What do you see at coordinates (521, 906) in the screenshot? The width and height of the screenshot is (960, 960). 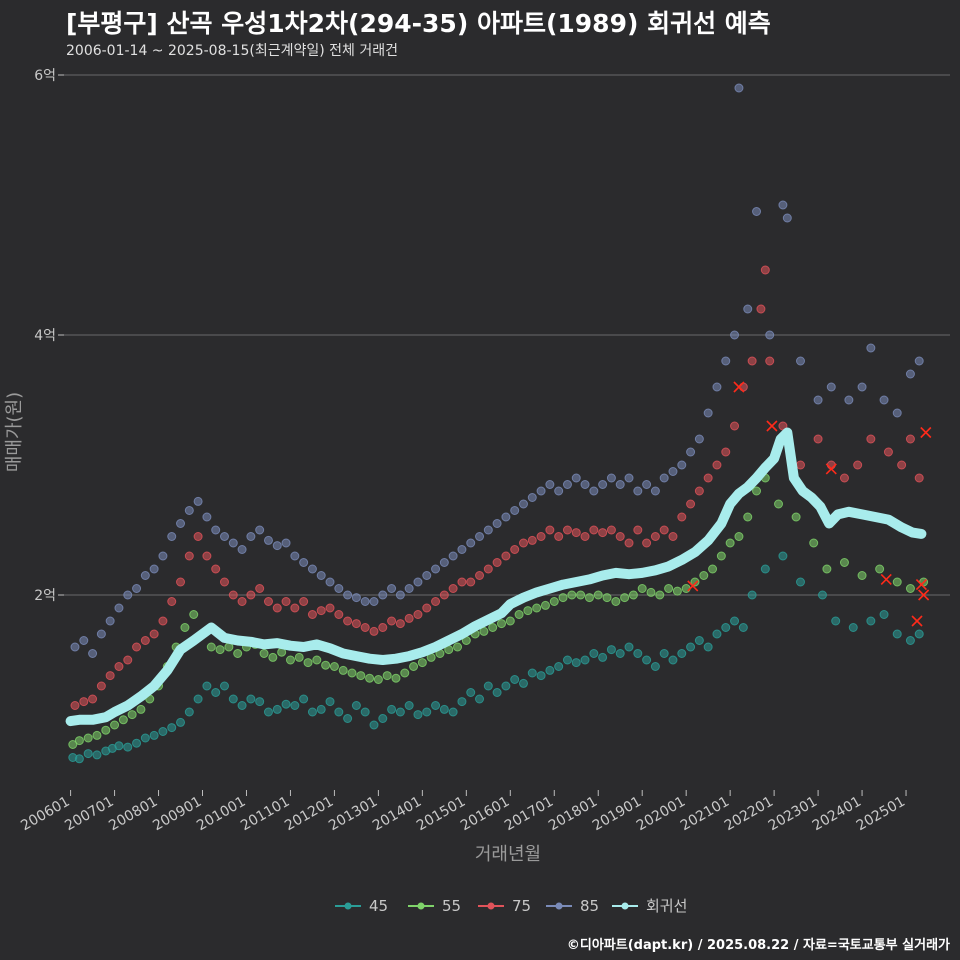 I see `legend-label: 75` at bounding box center [521, 906].